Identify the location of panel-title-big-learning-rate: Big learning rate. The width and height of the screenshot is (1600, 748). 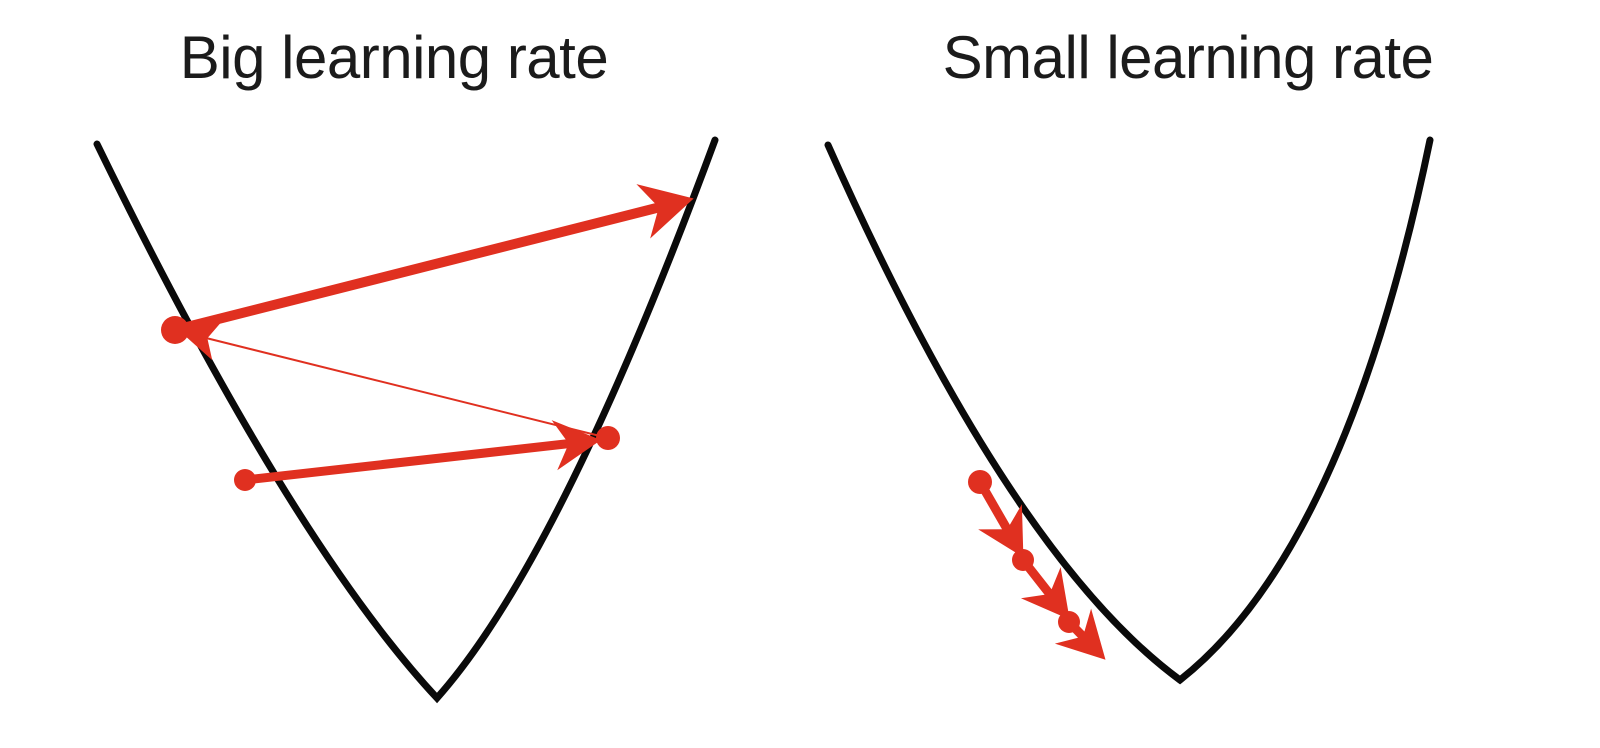
(394, 57).